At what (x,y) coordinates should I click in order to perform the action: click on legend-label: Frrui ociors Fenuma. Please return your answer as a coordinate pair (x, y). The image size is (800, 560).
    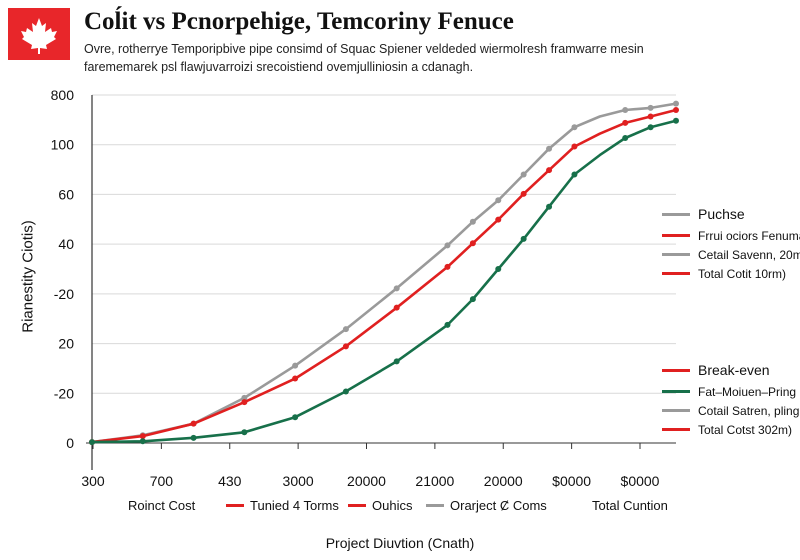
    Looking at the image, I should click on (749, 235).